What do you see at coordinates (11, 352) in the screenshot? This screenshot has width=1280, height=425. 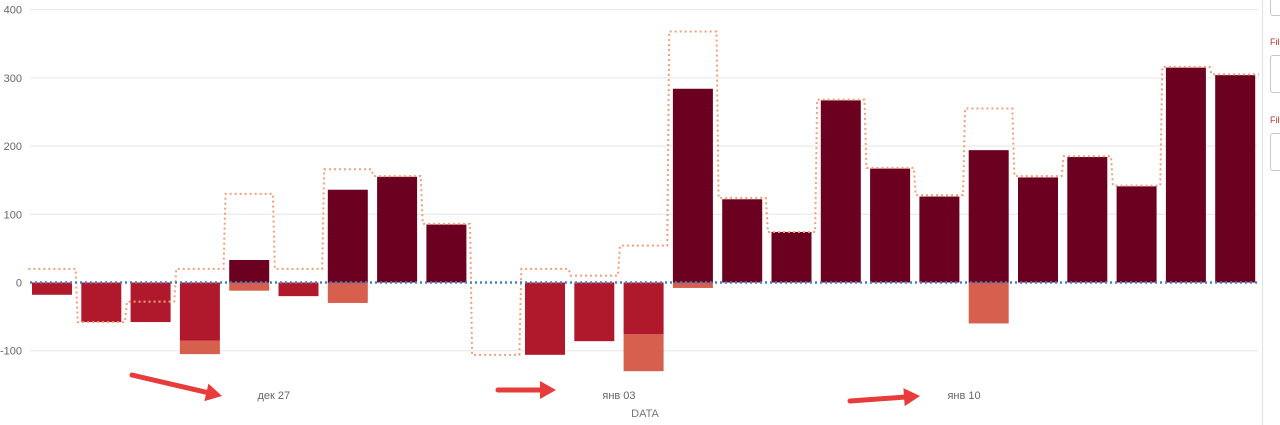 I see `y-tick-label: -100` at bounding box center [11, 352].